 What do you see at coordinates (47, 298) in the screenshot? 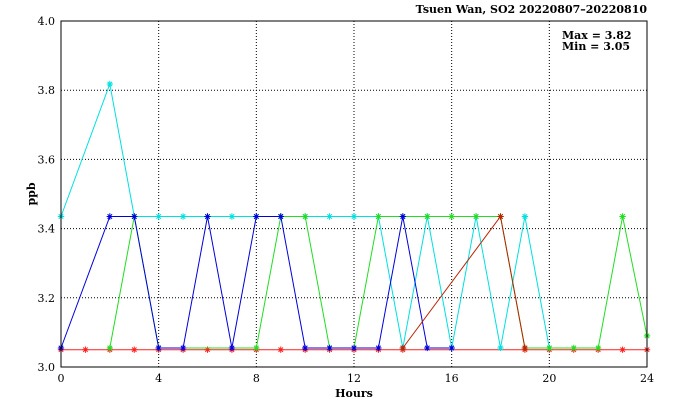
I see `y-tick-label: 3.2` at bounding box center [47, 298].